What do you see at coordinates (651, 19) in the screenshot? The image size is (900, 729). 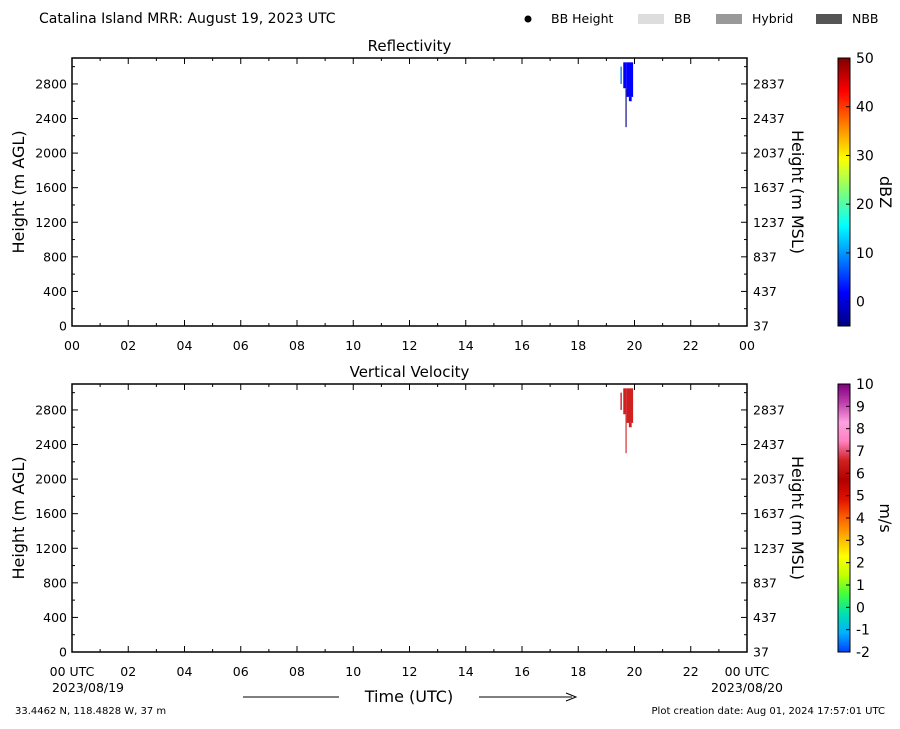 I see `legend-patch-bb` at bounding box center [651, 19].